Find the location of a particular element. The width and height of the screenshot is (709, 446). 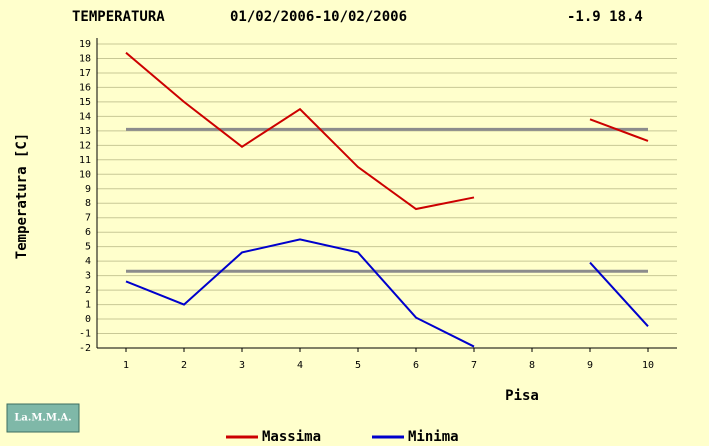

y-axis-label: Temperatura [C] is located at coordinates (22, 196).